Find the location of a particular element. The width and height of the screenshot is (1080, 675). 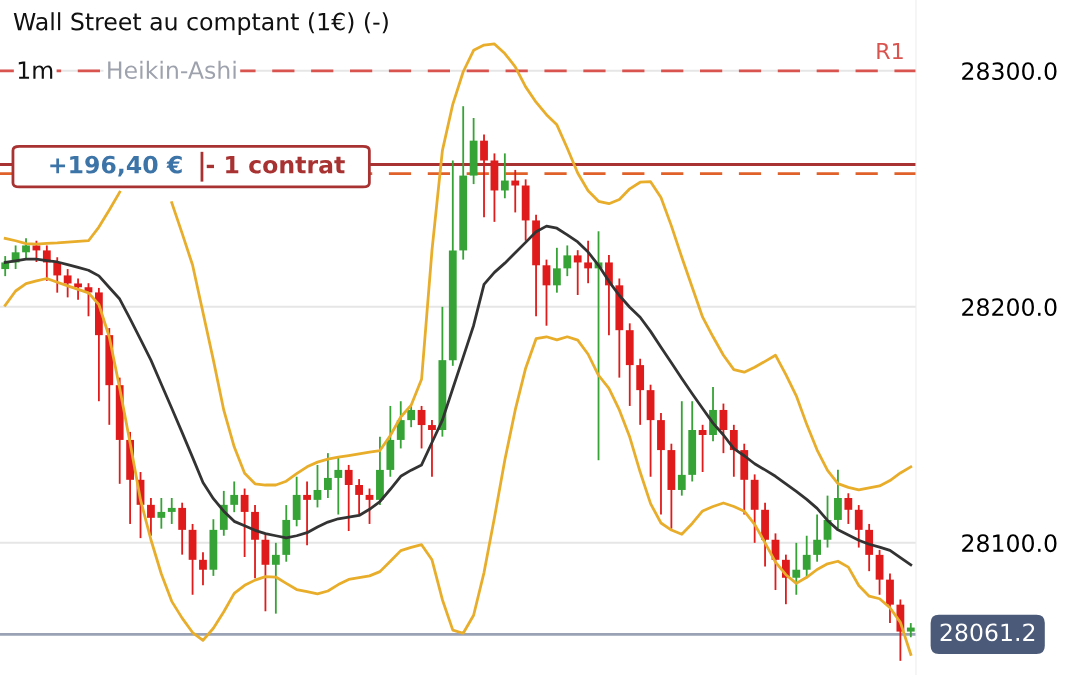

annotation: 1m is located at coordinates (35, 70).